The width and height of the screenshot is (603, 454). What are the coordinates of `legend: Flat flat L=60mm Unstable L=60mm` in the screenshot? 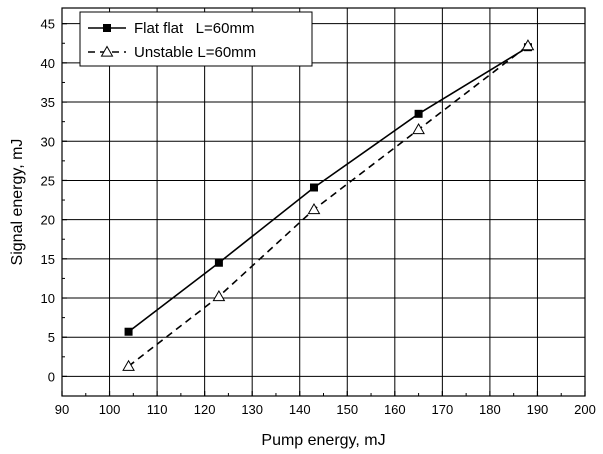 It's located at (196, 39).